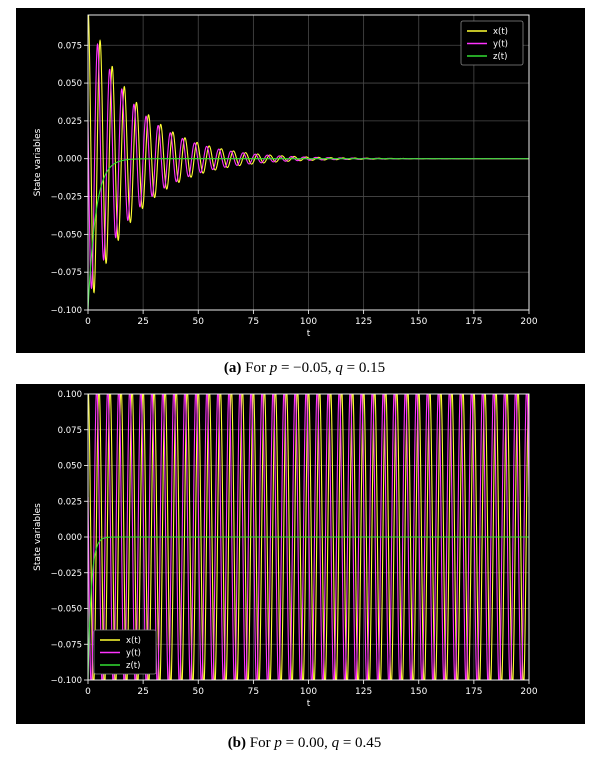 The height and width of the screenshot is (759, 609). What do you see at coordinates (237, 743) in the screenshot?
I see `caption-panel-label: (b)` at bounding box center [237, 743].